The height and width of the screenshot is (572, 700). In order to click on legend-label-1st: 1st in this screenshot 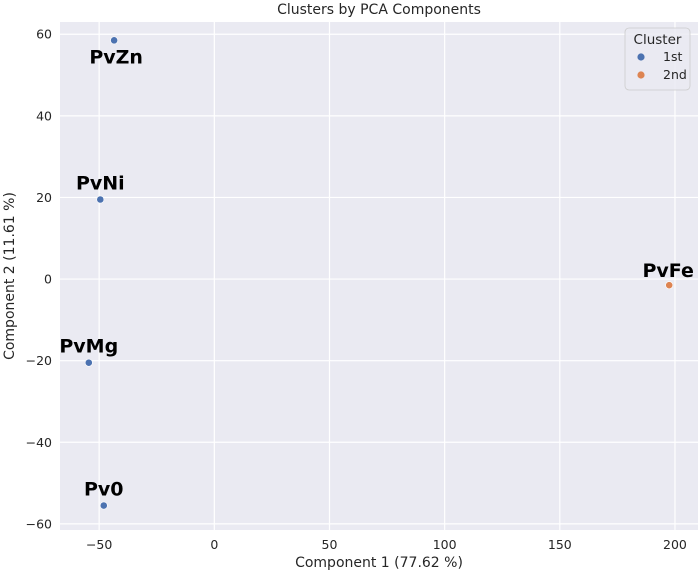, I will do `click(672, 56)`.